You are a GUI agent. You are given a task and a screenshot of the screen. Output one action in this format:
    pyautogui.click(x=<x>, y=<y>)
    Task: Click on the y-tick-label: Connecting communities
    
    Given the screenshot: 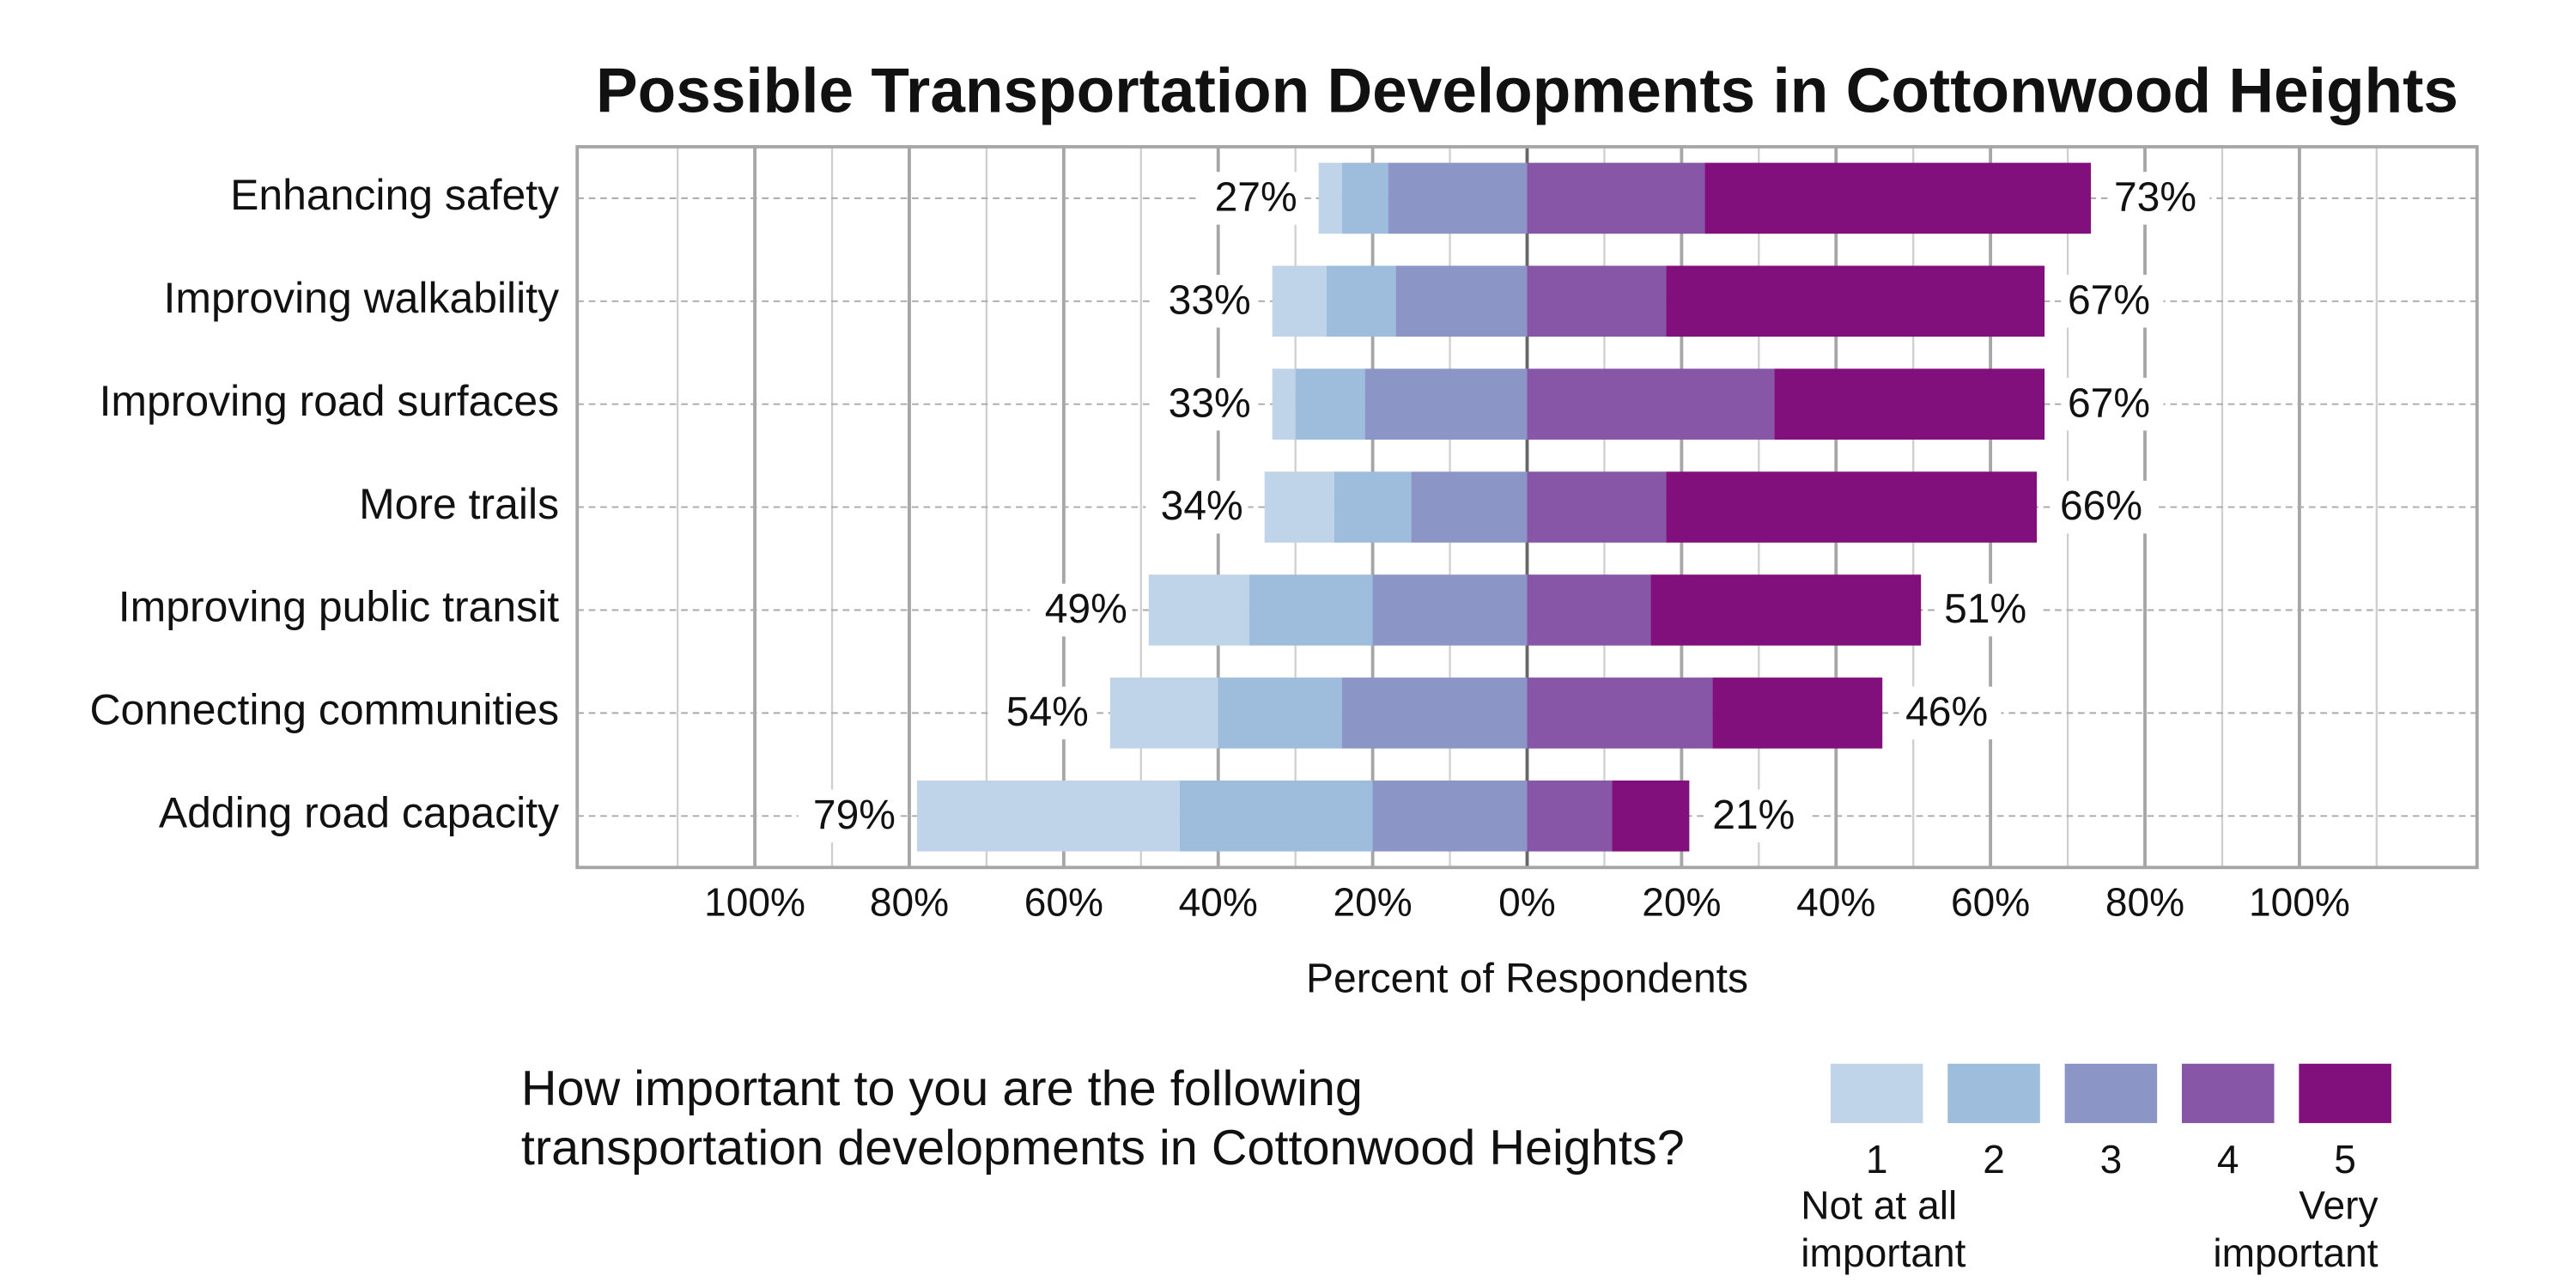 What is the action you would take?
    pyautogui.click(x=324, y=710)
    